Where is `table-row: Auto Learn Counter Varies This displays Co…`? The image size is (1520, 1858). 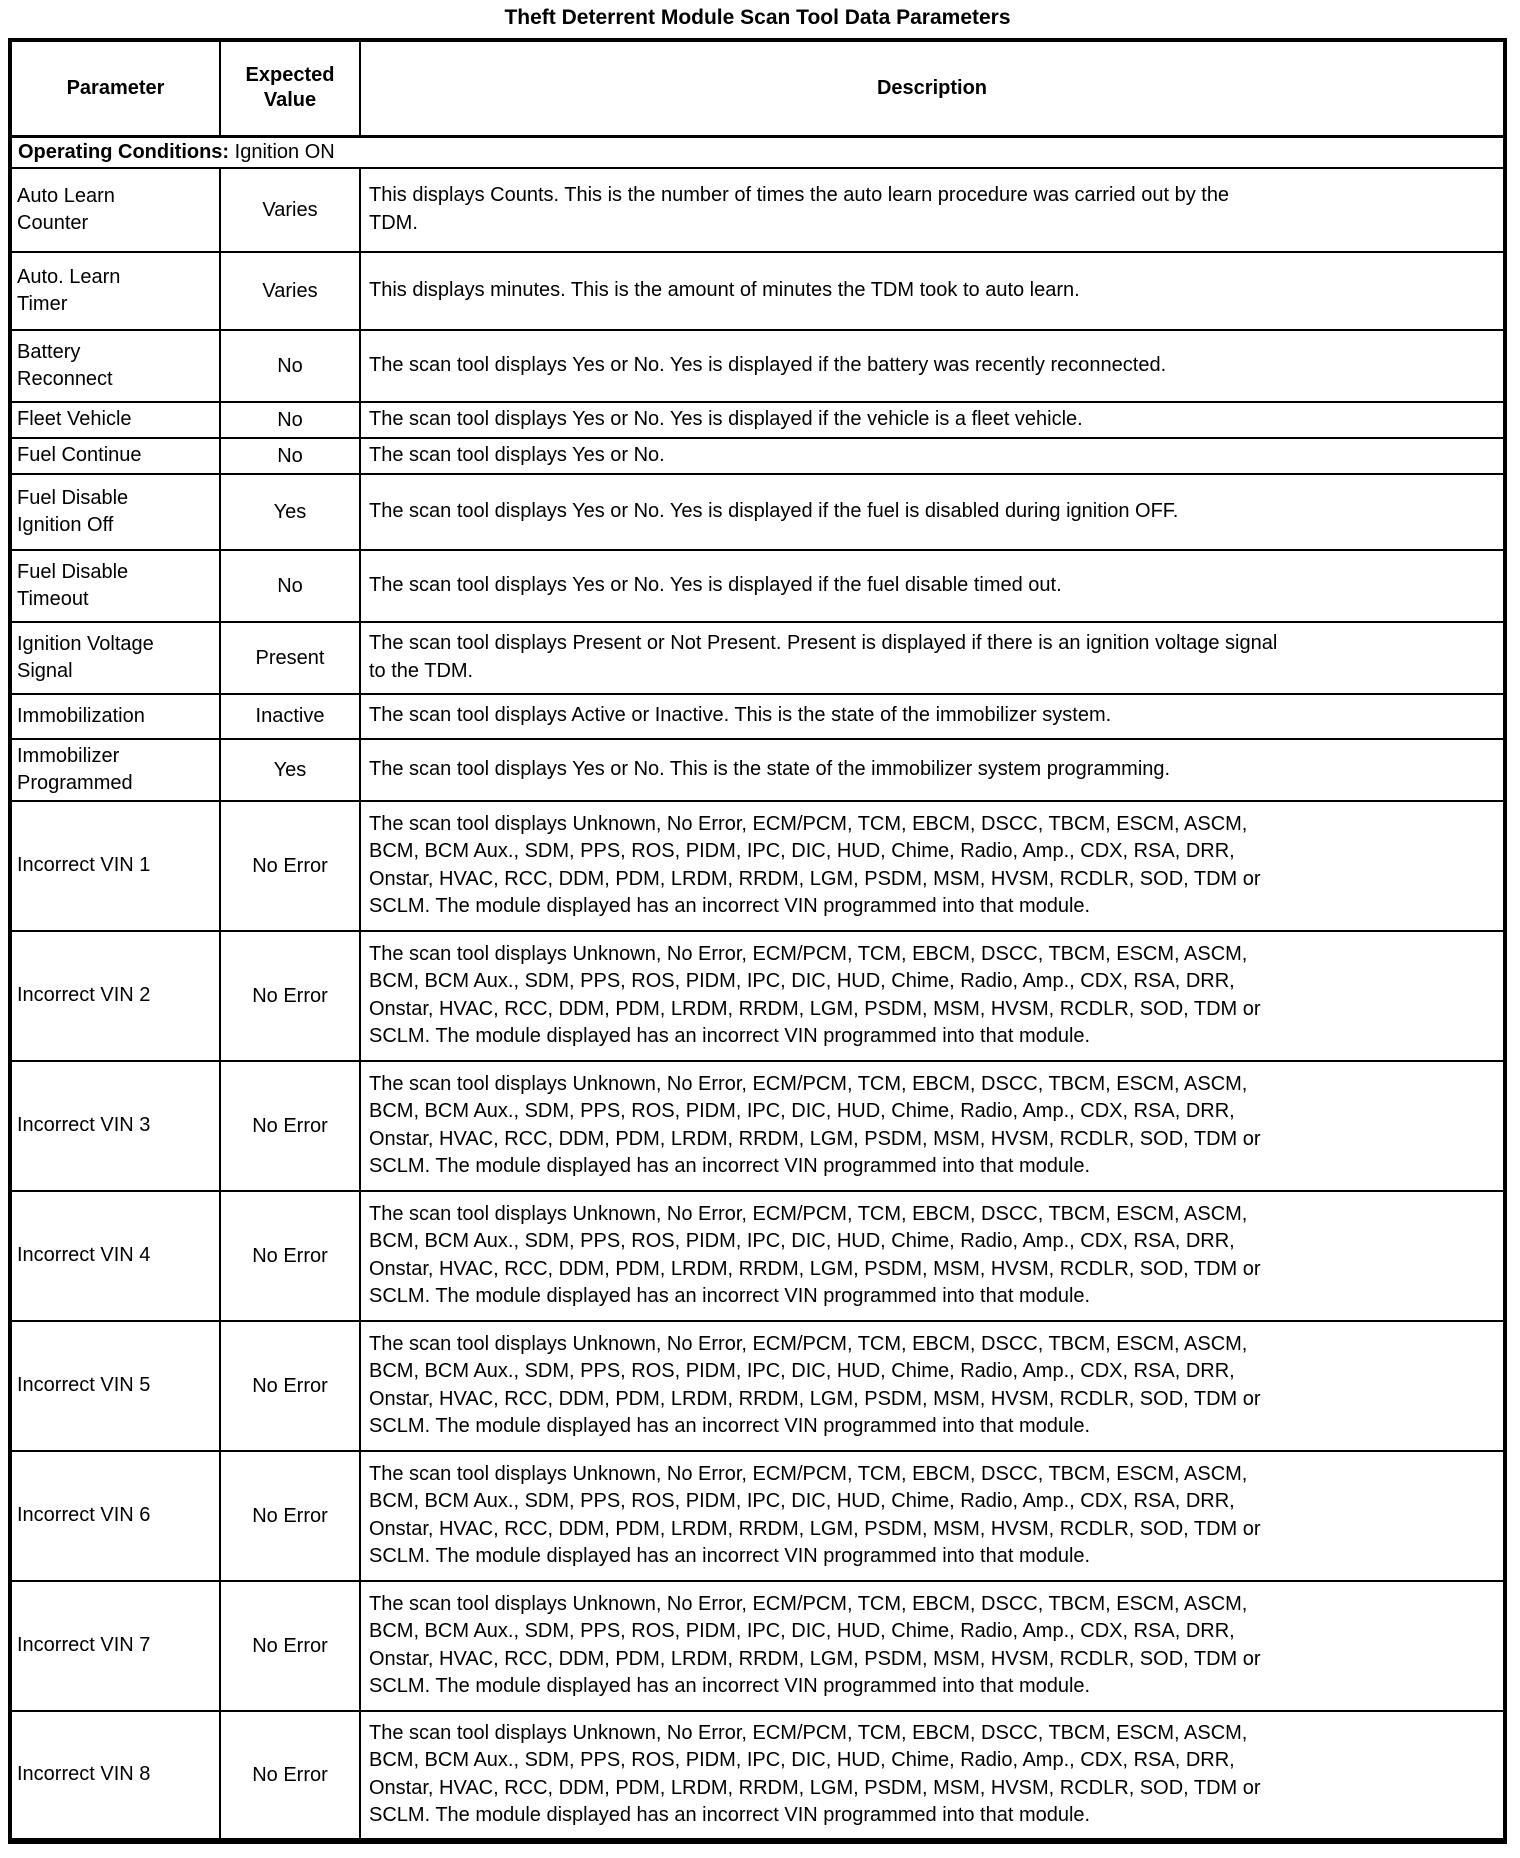
table-row: Auto Learn Counter Varies This displays Co… is located at coordinates (757, 209).